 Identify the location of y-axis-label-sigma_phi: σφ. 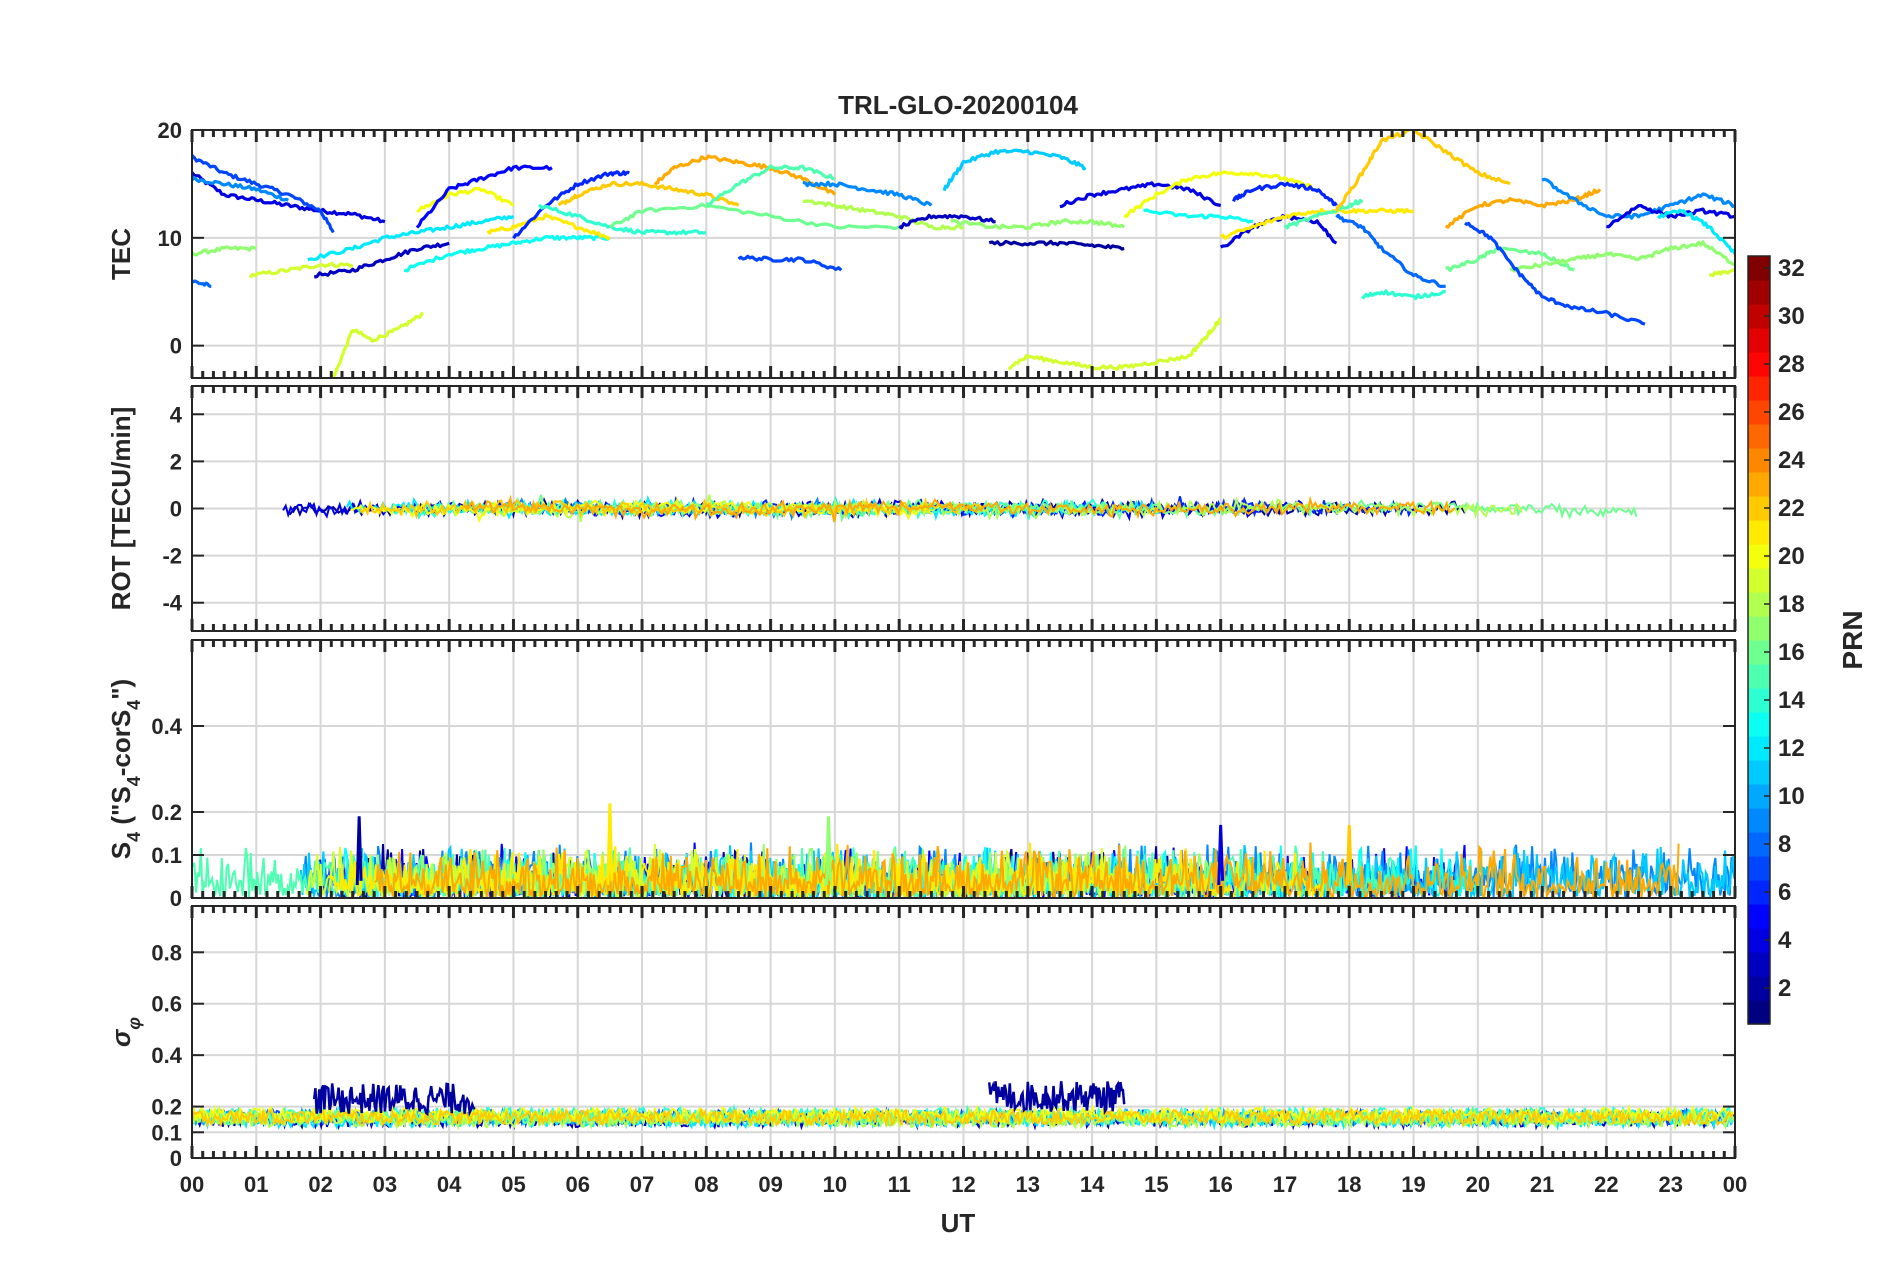
(125, 1032).